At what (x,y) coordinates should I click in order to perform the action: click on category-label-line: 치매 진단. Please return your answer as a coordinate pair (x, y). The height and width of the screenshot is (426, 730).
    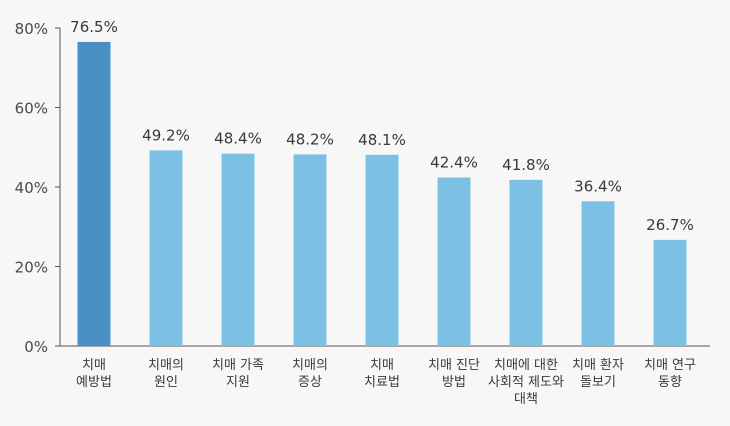
    Looking at the image, I should click on (454, 365).